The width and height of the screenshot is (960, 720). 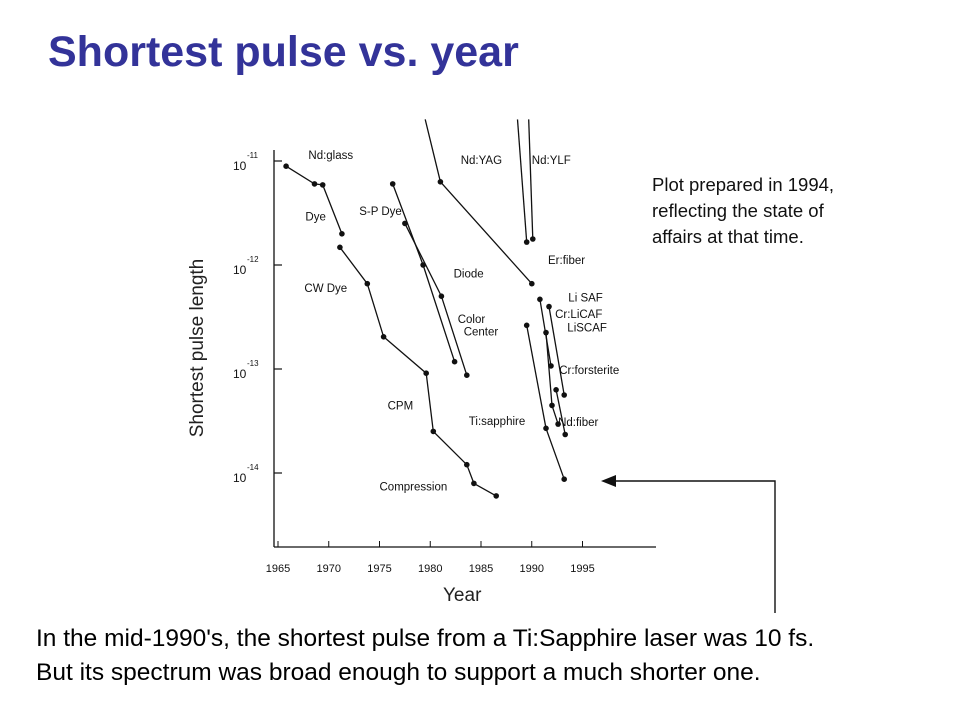 I want to click on chart-annotation: Nd:glass, so click(x=330, y=156).